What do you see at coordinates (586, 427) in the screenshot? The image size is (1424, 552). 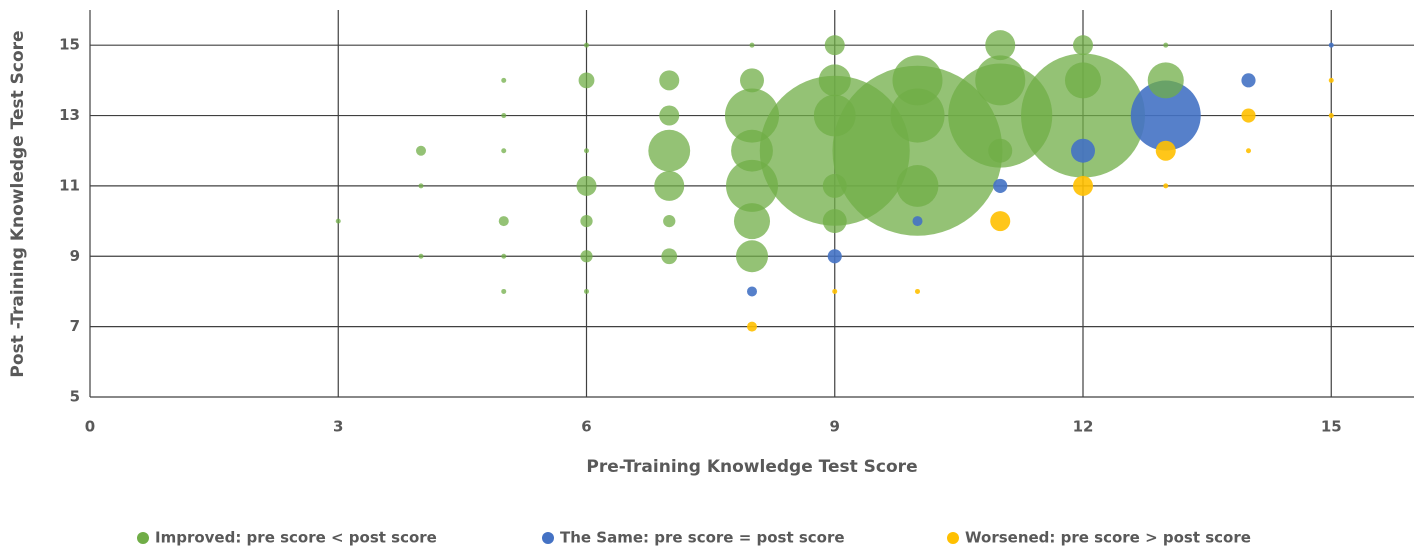 I see `x-tick-label: 6` at bounding box center [586, 427].